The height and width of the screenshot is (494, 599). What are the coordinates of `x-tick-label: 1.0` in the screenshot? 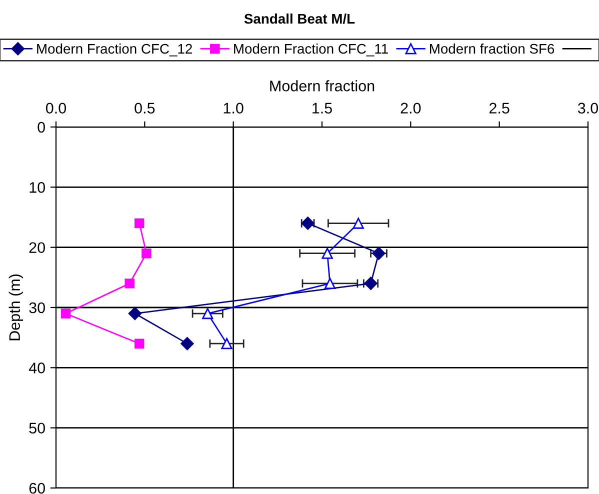 It's located at (234, 108).